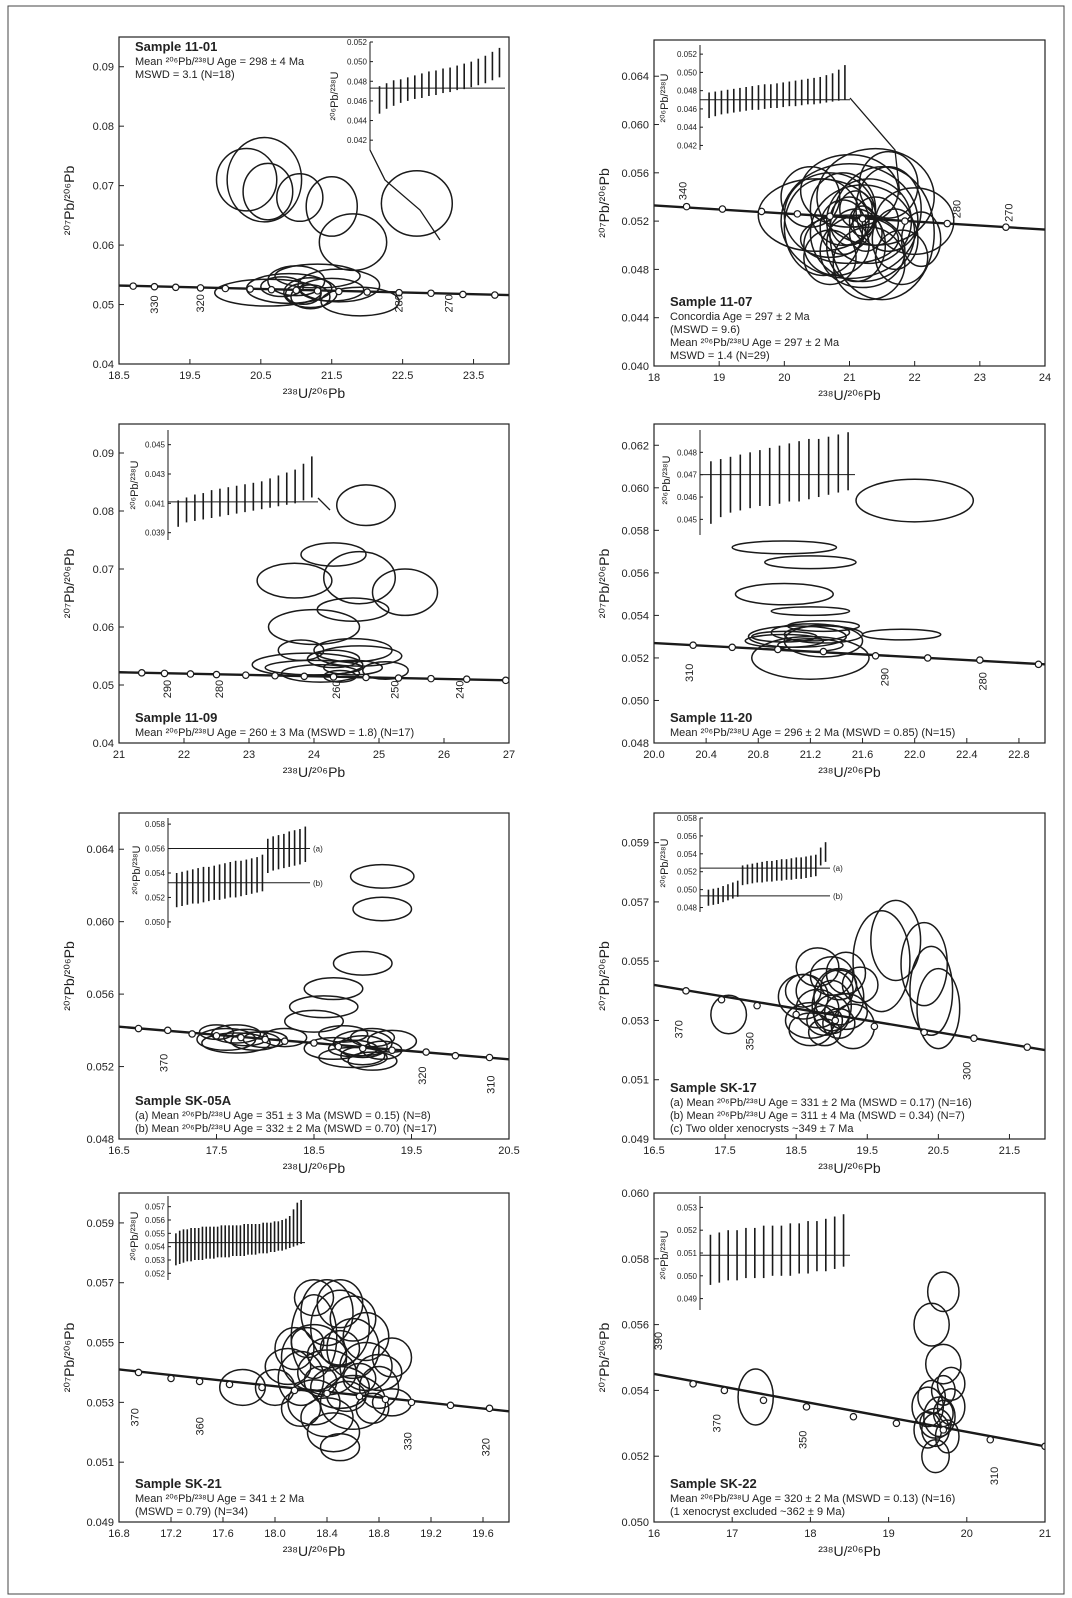 The image size is (1072, 1598). Describe the element at coordinates (100, 1284) in the screenshot. I see `y-tick-label: 0.057` at that location.